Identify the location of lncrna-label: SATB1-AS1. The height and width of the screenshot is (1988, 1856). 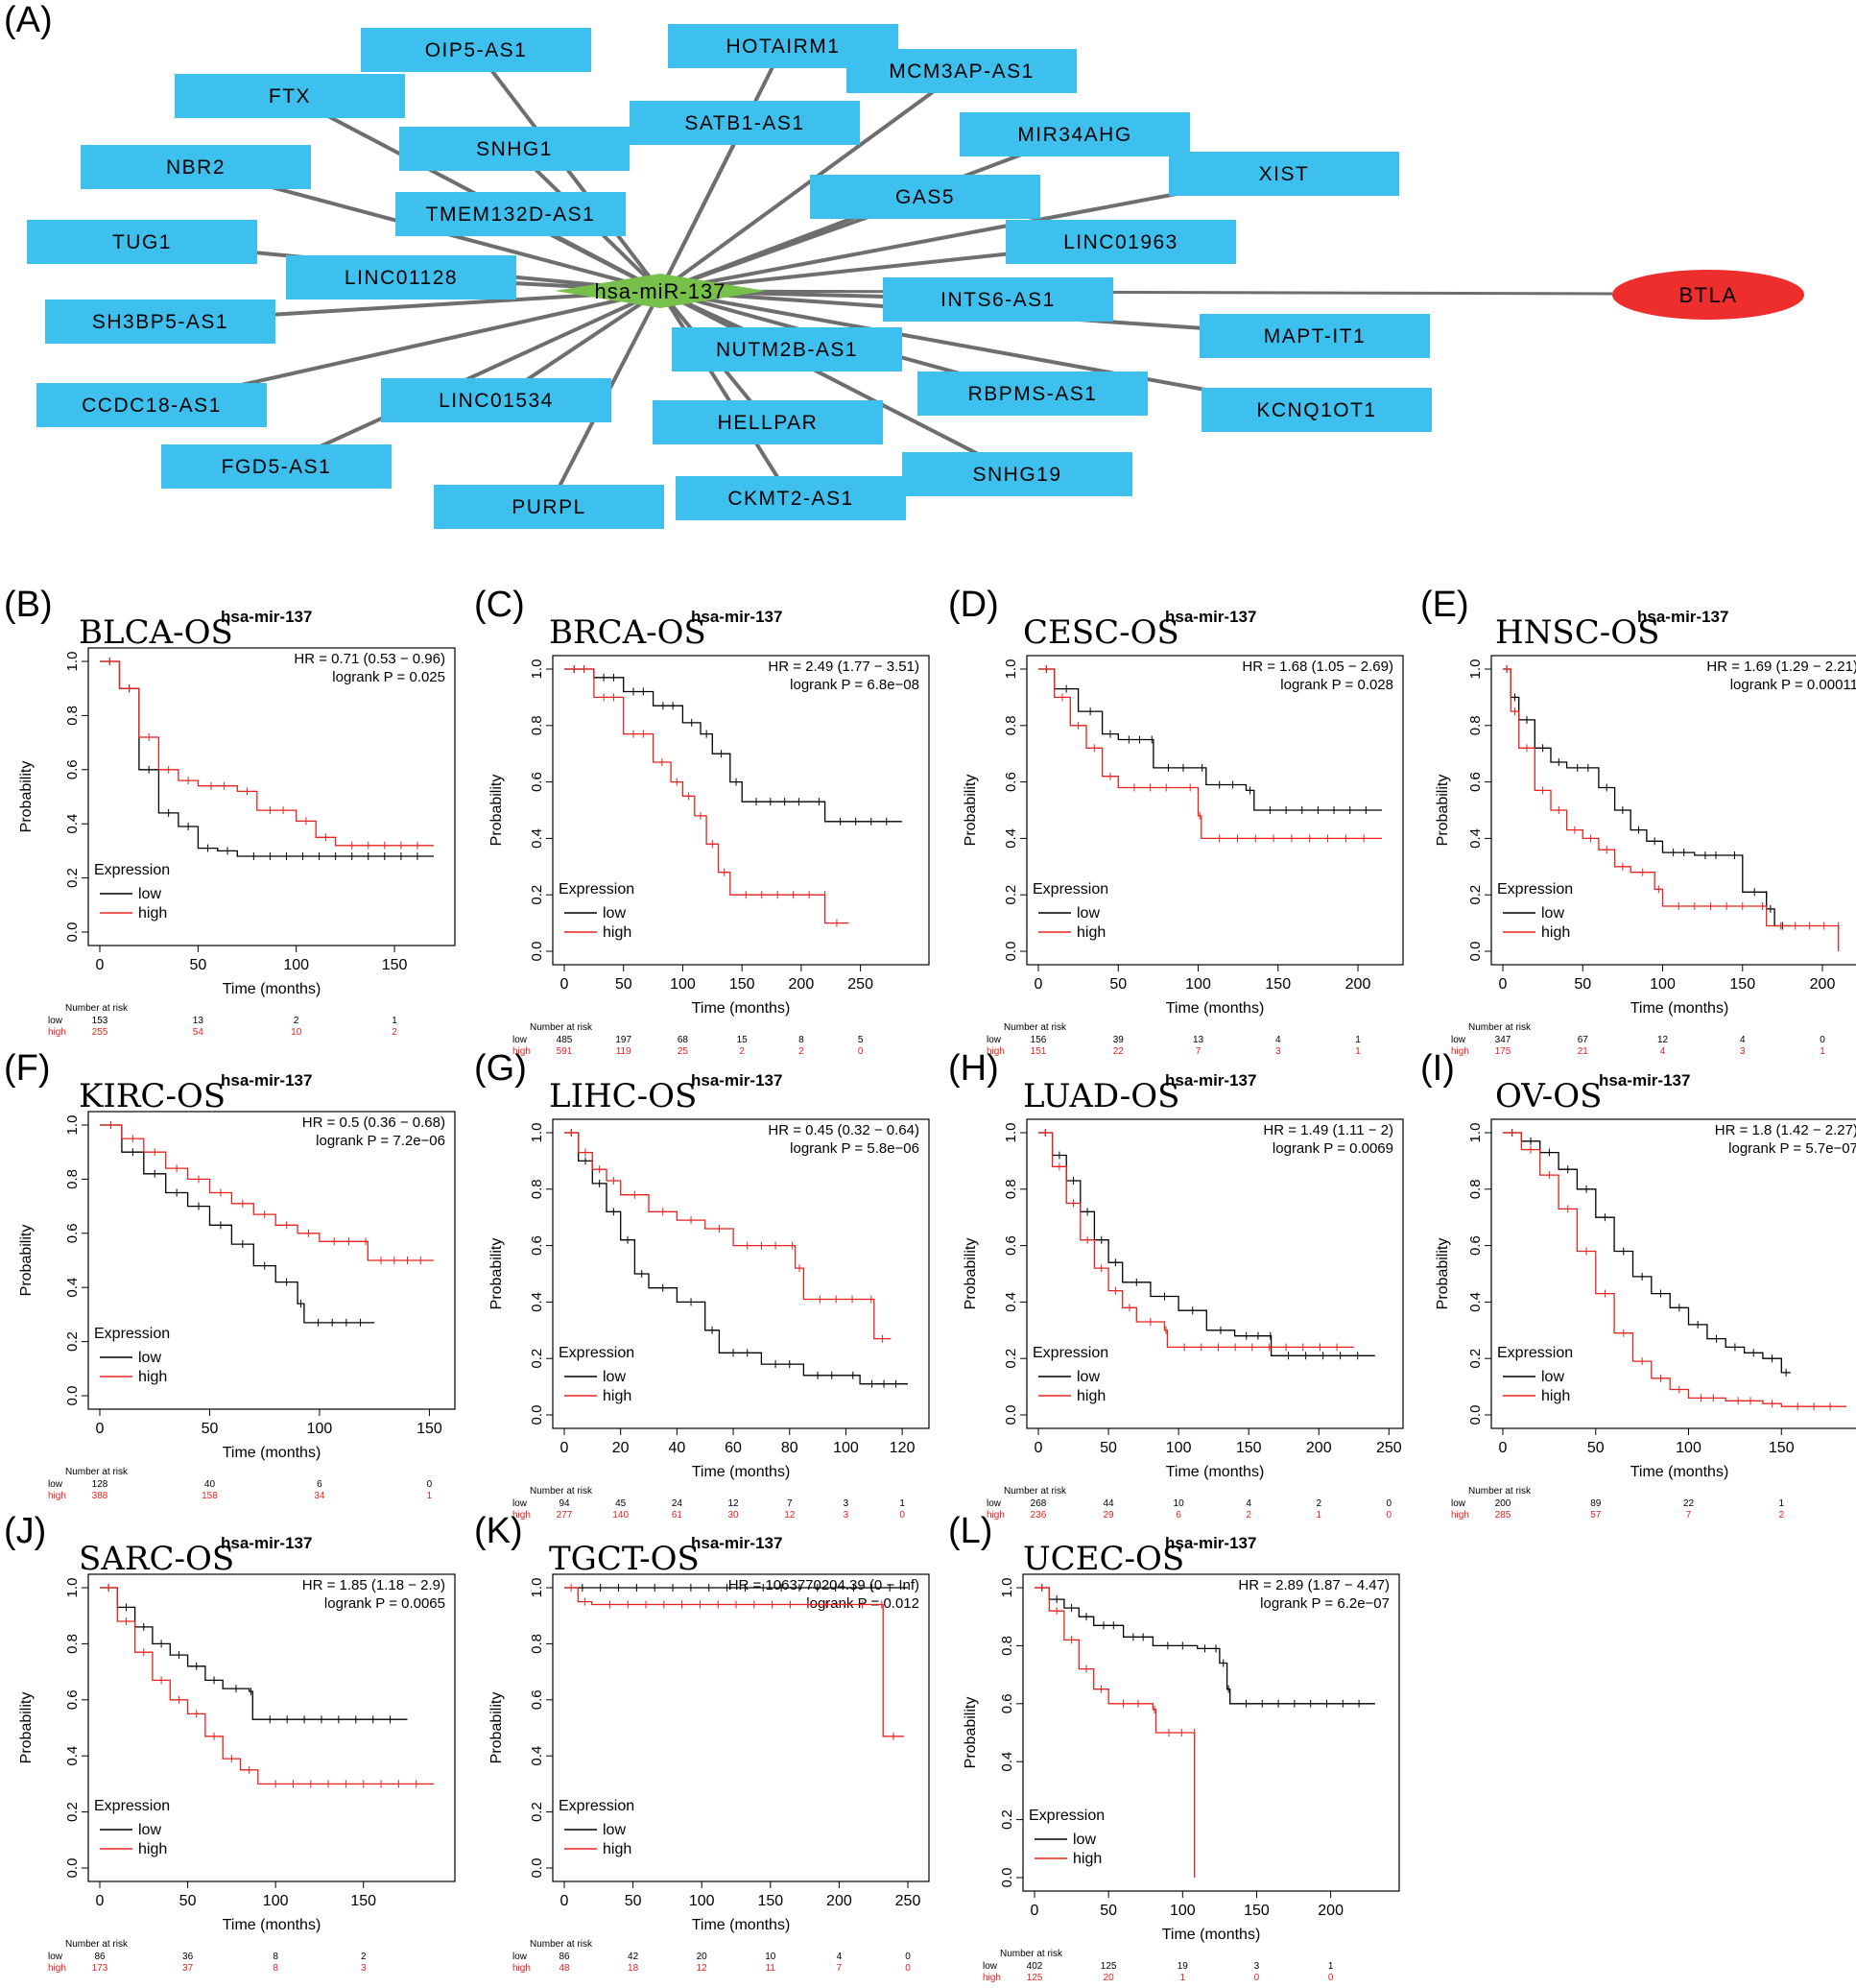
(744, 123).